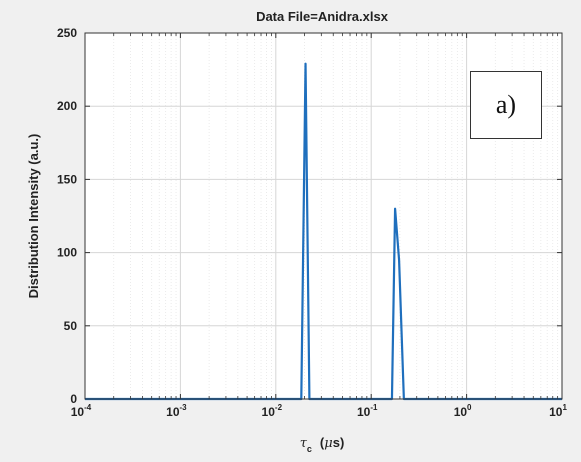 Image resolution: width=581 pixels, height=462 pixels. Describe the element at coordinates (319, 411) in the screenshot. I see `x-tick-labels: 10⁻⁴ 10⁻³ 10⁻² 10⁻¹ 10⁰ 10¹` at that location.